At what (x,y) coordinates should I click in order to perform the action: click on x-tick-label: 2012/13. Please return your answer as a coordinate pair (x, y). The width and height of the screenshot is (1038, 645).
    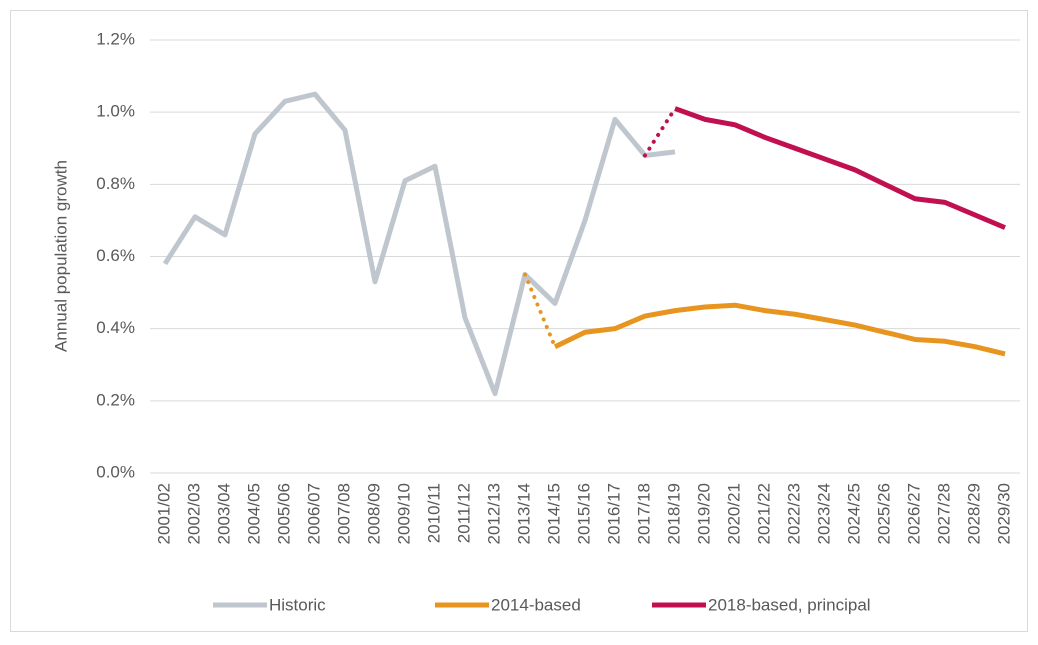
    Looking at the image, I should click on (493, 513).